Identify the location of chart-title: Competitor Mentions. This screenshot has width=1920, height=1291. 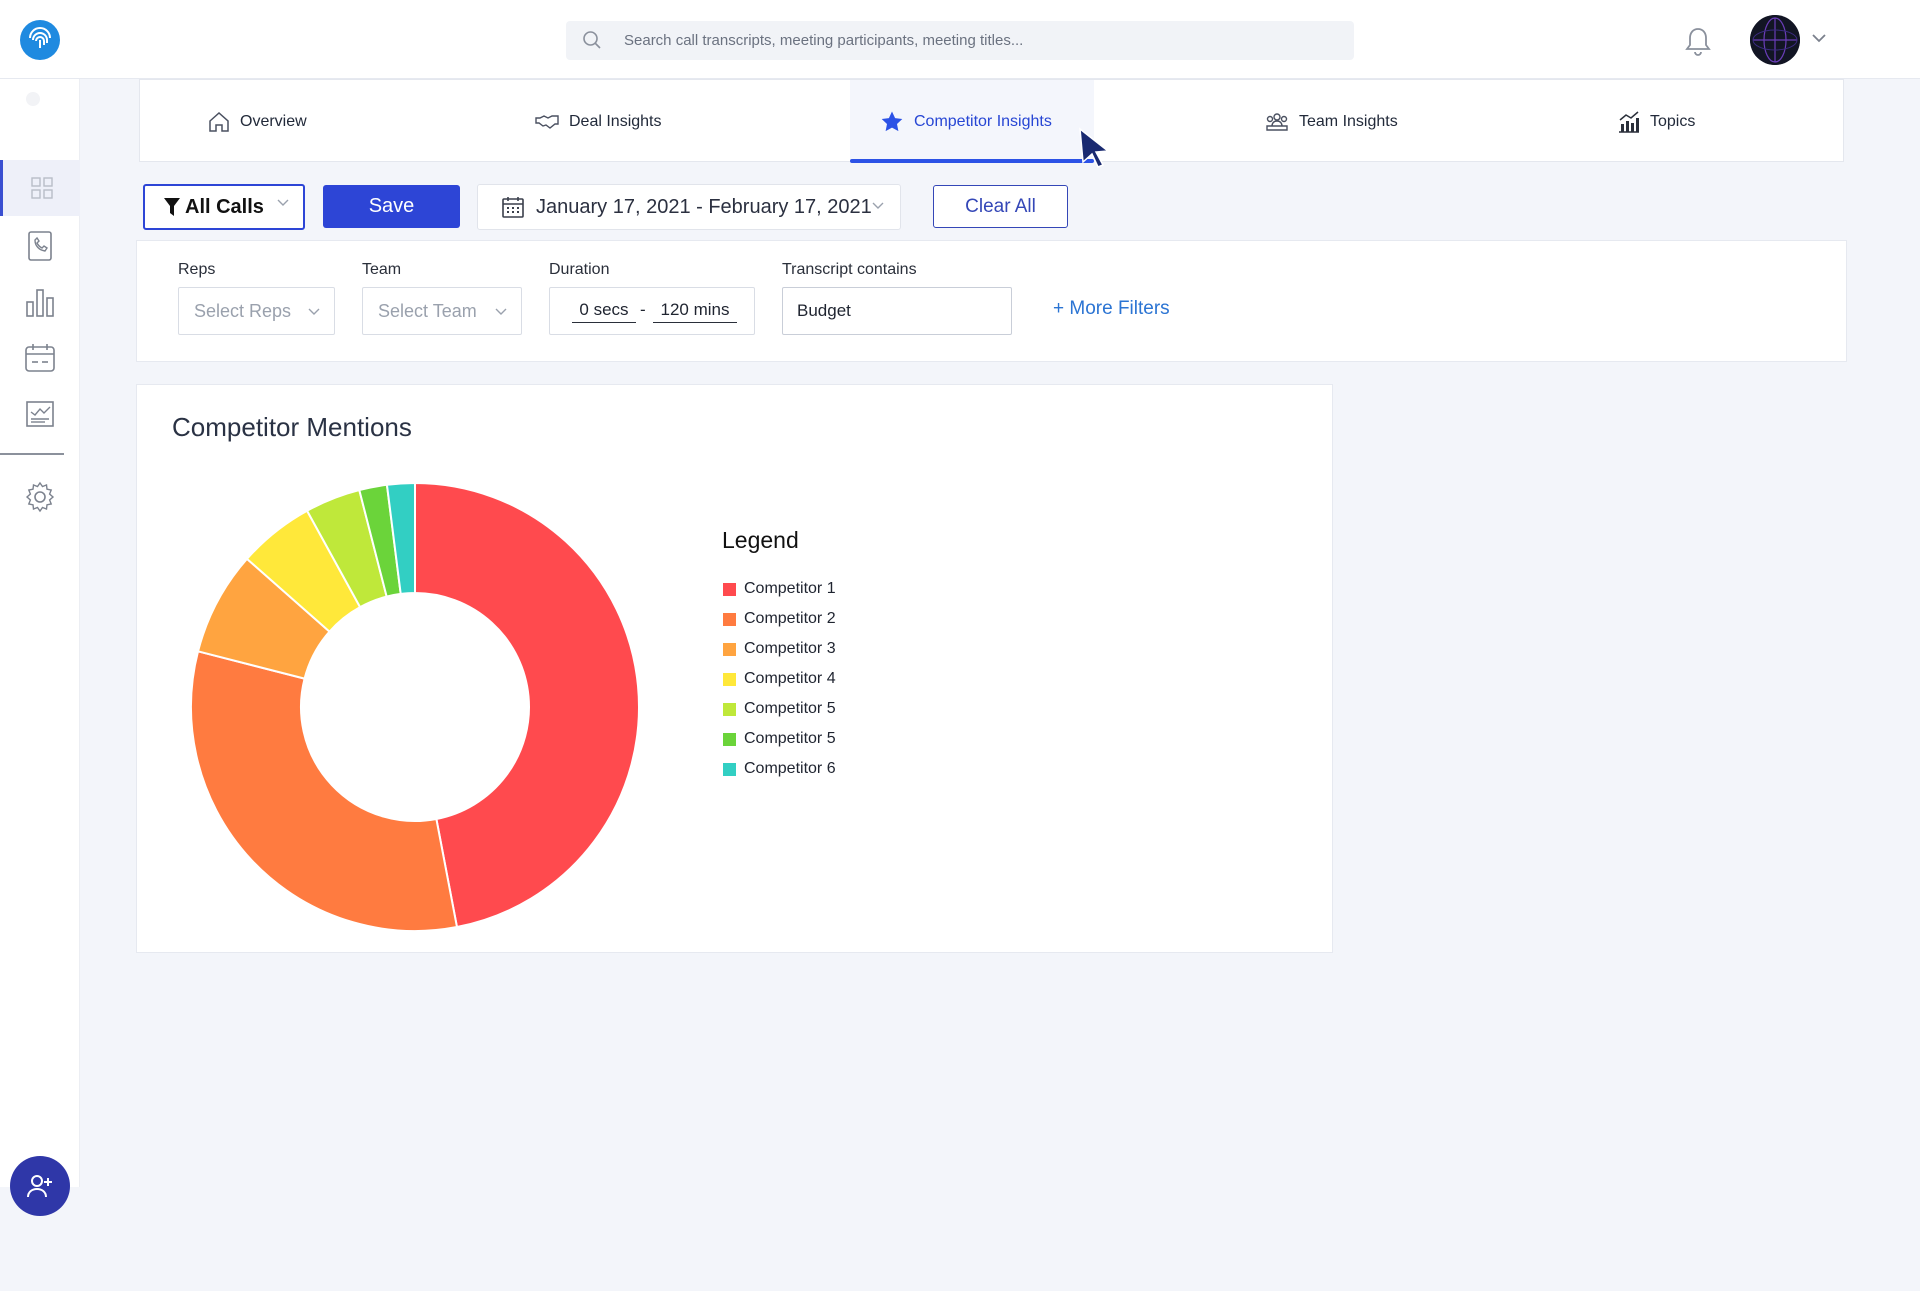
(292, 427).